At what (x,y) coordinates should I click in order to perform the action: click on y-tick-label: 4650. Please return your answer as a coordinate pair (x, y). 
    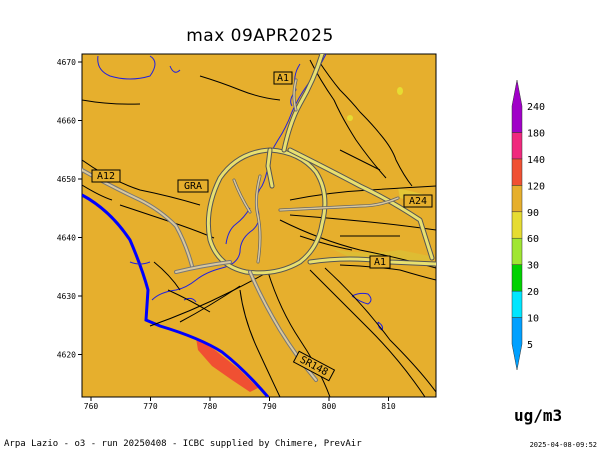
    Looking at the image, I should click on (66, 179).